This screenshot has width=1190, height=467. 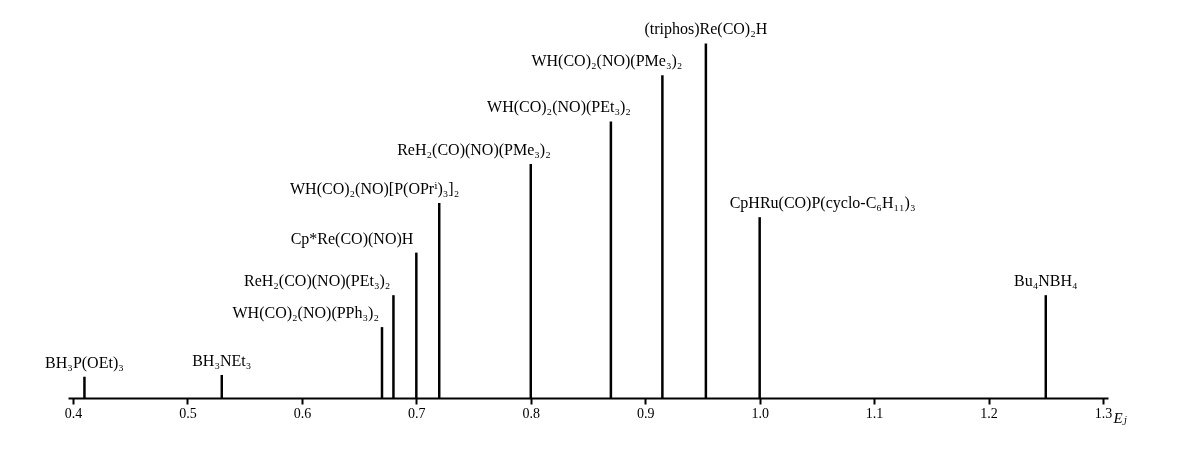 I want to click on x-tick-label: 1.1, so click(x=874, y=413).